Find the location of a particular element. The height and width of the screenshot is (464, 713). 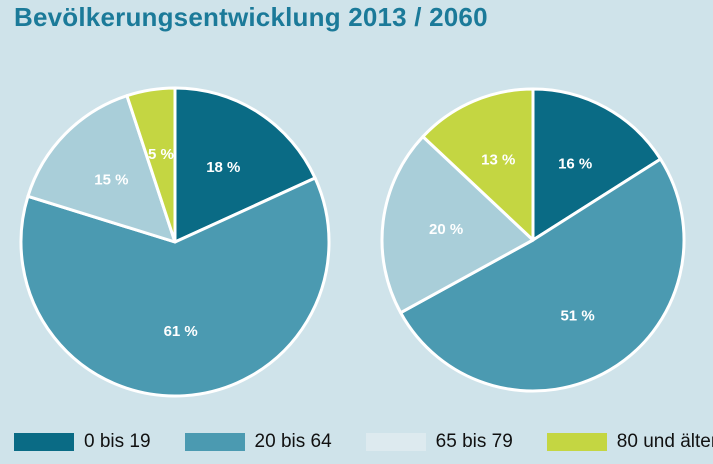

pie-1-label-80-und-aelter: 5 % is located at coordinates (161, 154).